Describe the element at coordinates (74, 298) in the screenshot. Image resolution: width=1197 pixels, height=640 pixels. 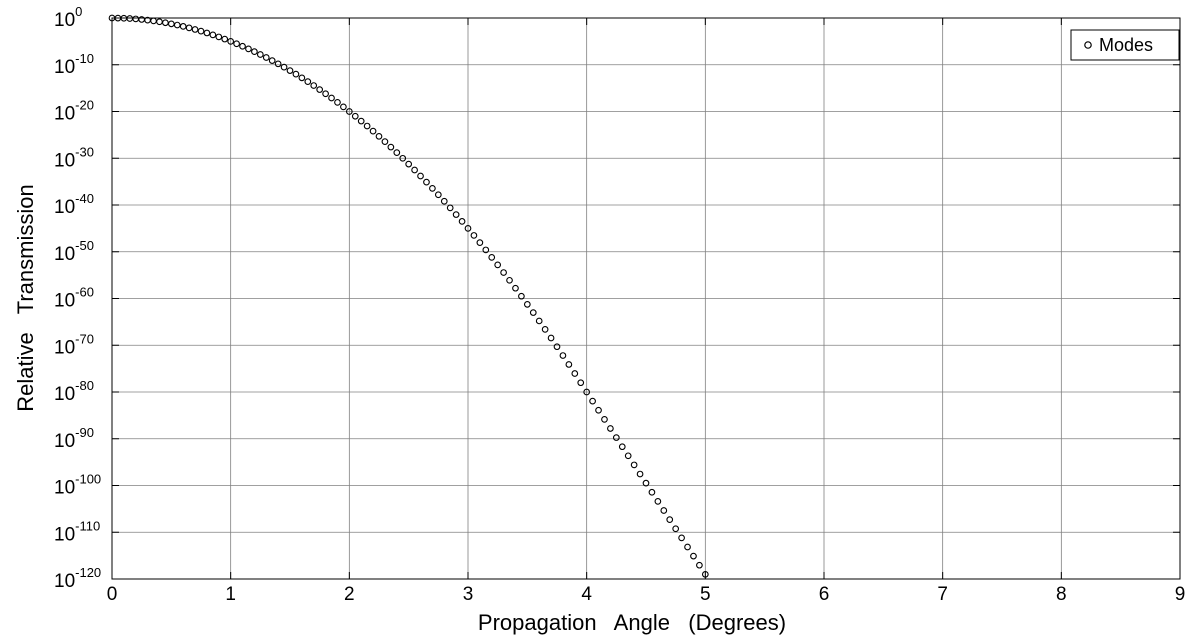
I see `y-tick-label: 10-60` at that location.